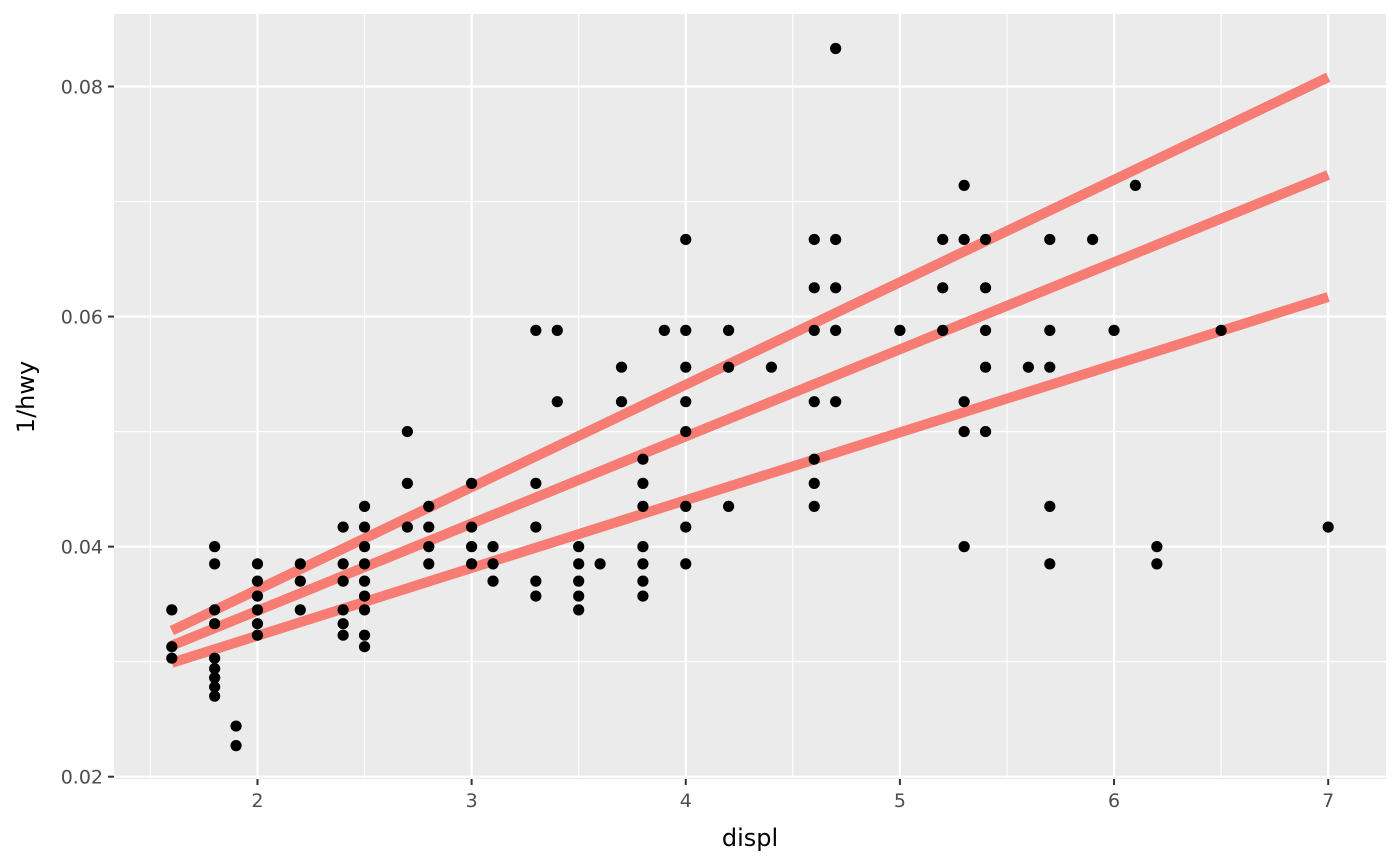 The height and width of the screenshot is (866, 1400). Describe the element at coordinates (1328, 801) in the screenshot. I see `x-tick-label: 7` at that location.